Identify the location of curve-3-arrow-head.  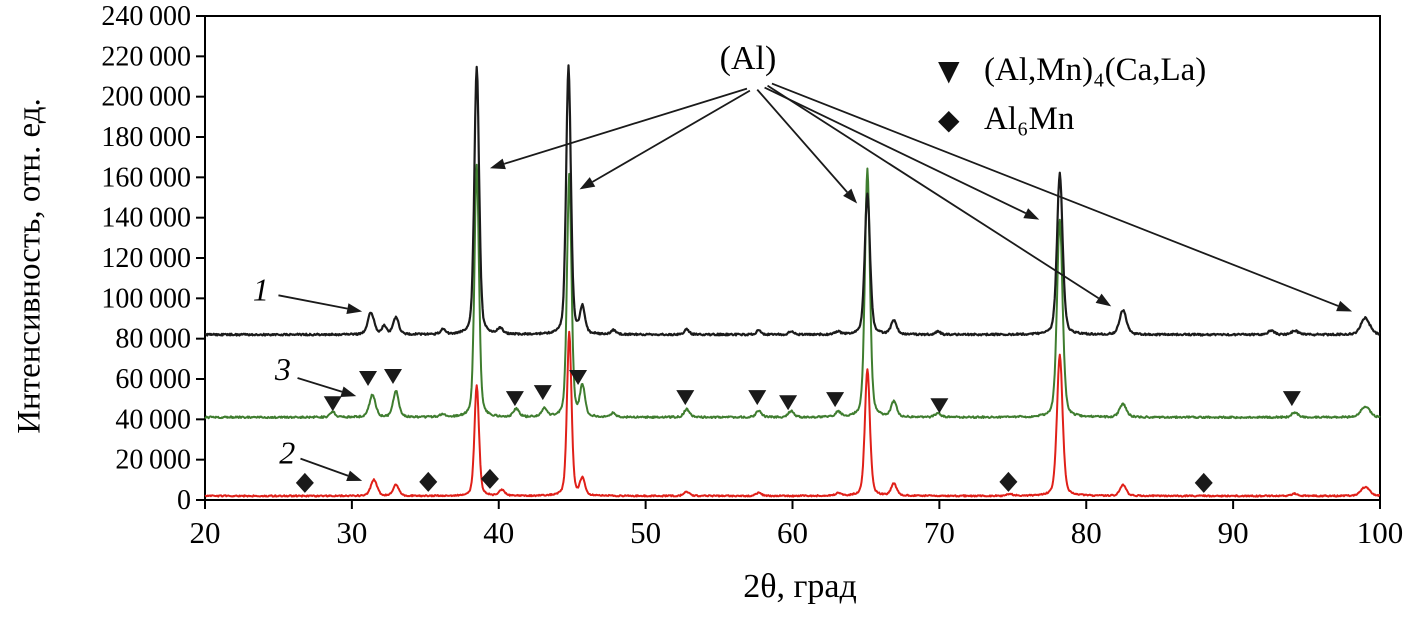
(348, 391).